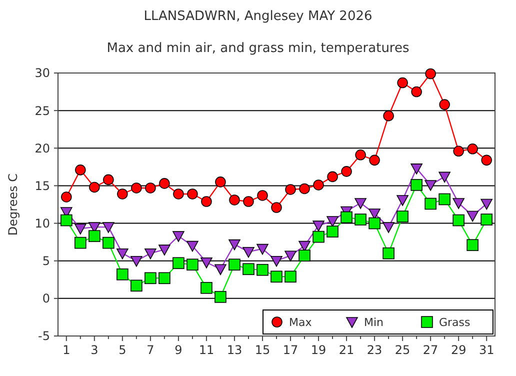 The height and width of the screenshot is (376, 516). I want to click on x-tick-label: 3, so click(94, 350).